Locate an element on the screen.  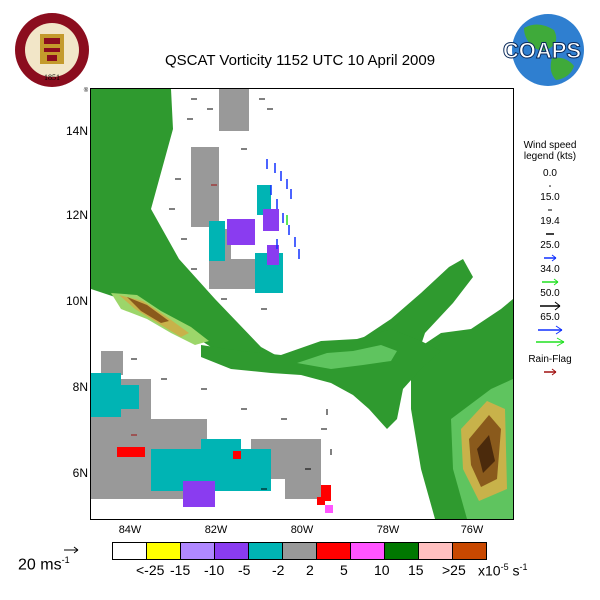
colorbar-label: >25 is located at coordinates (454, 570).